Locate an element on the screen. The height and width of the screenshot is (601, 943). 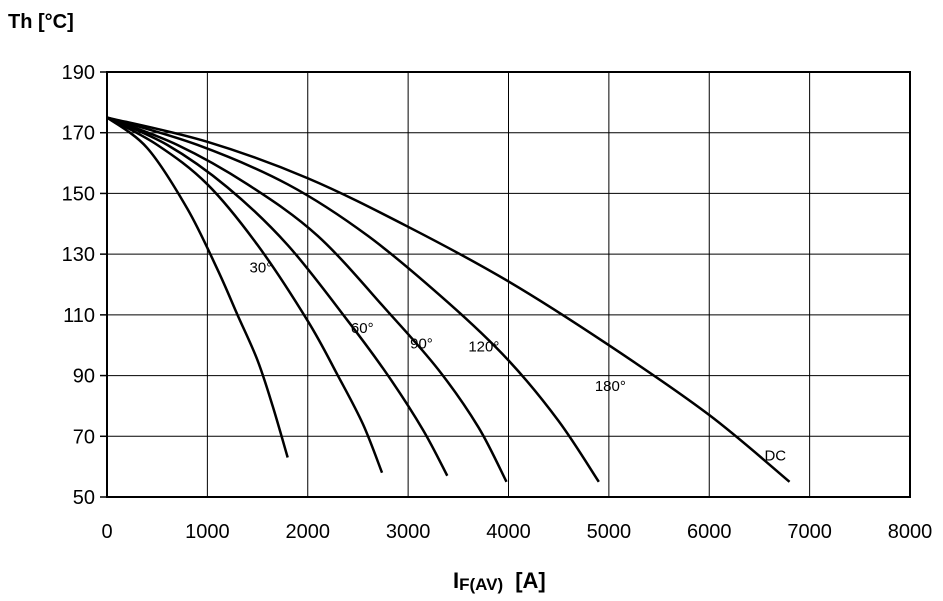
x-axis-label: IF(AV) [A] is located at coordinates (499, 581).